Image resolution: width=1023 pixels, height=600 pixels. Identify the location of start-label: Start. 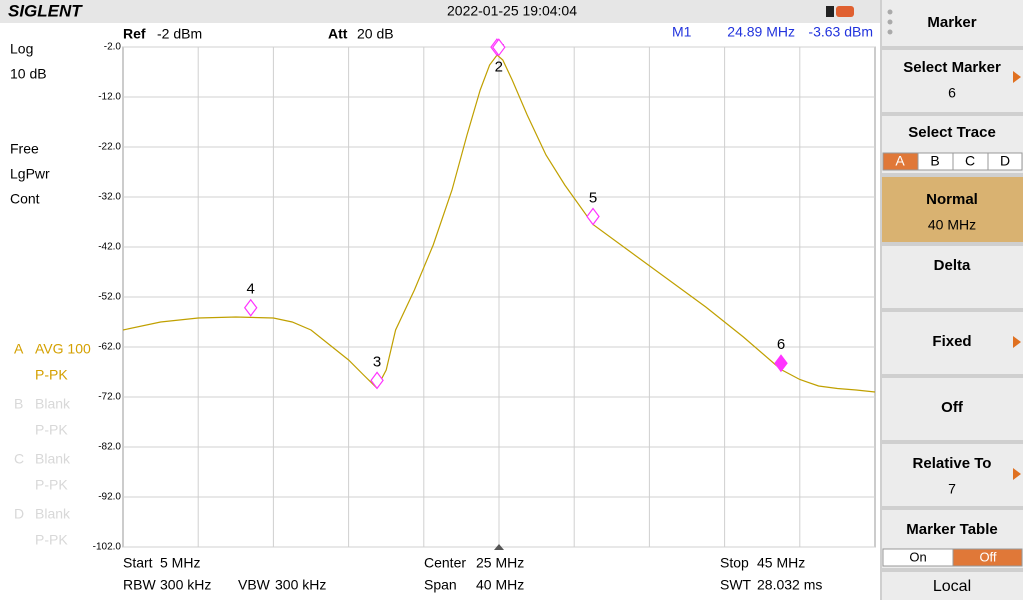
(138, 563).